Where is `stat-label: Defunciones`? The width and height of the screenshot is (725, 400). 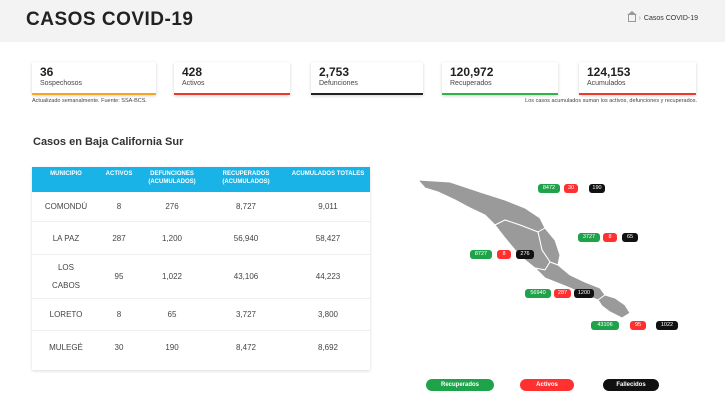
stat-label: Defunciones is located at coordinates (338, 83).